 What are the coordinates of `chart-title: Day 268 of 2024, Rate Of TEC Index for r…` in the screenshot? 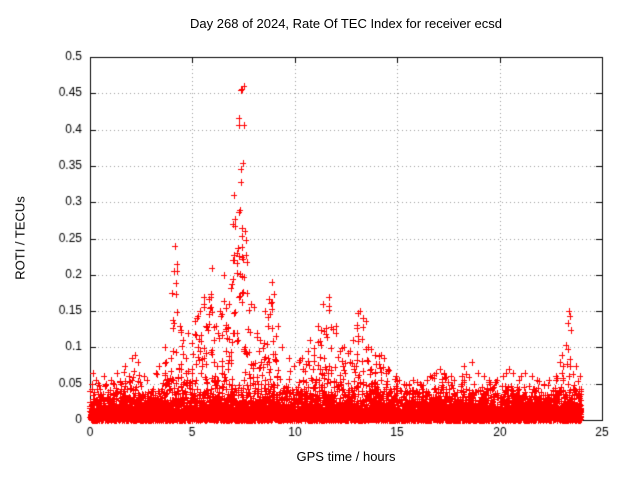 It's located at (346, 23).